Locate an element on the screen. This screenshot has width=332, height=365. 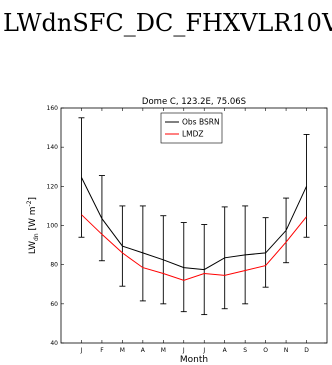
y-tick-label: 100 is located at coordinates (53, 226).